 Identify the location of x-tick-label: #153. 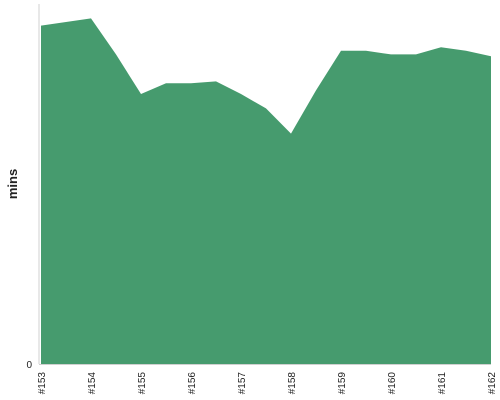
(42, 383).